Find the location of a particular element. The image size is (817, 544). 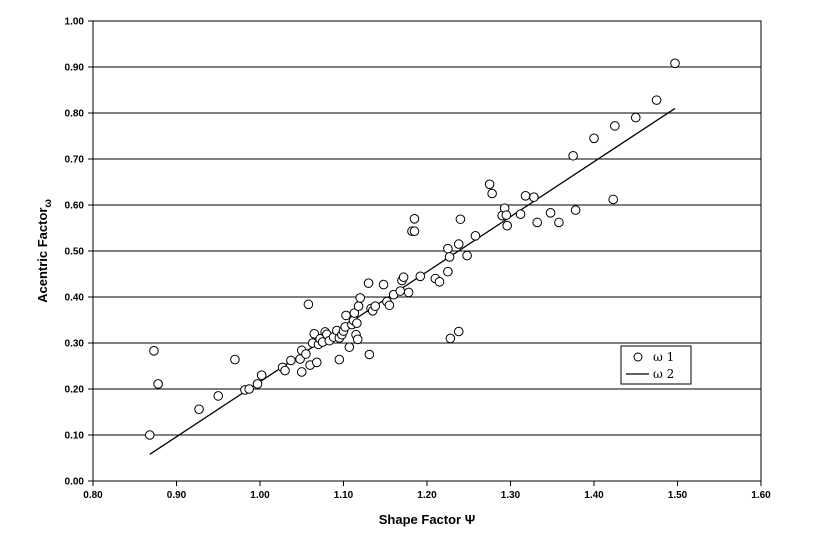

y-tick-label: 0.40 is located at coordinates (75, 298).